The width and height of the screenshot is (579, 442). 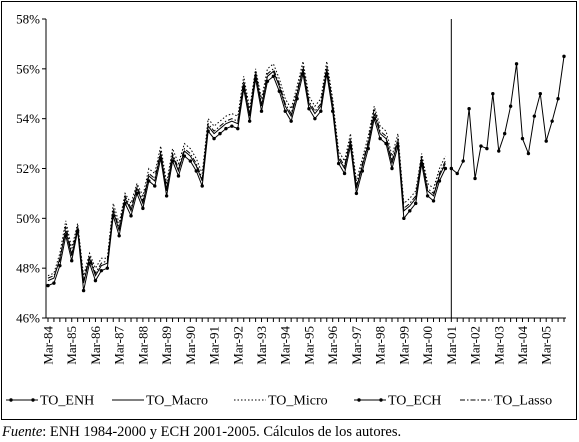 What do you see at coordinates (498, 345) in the screenshot?
I see `x-tick-label: Mar-03` at bounding box center [498, 345].